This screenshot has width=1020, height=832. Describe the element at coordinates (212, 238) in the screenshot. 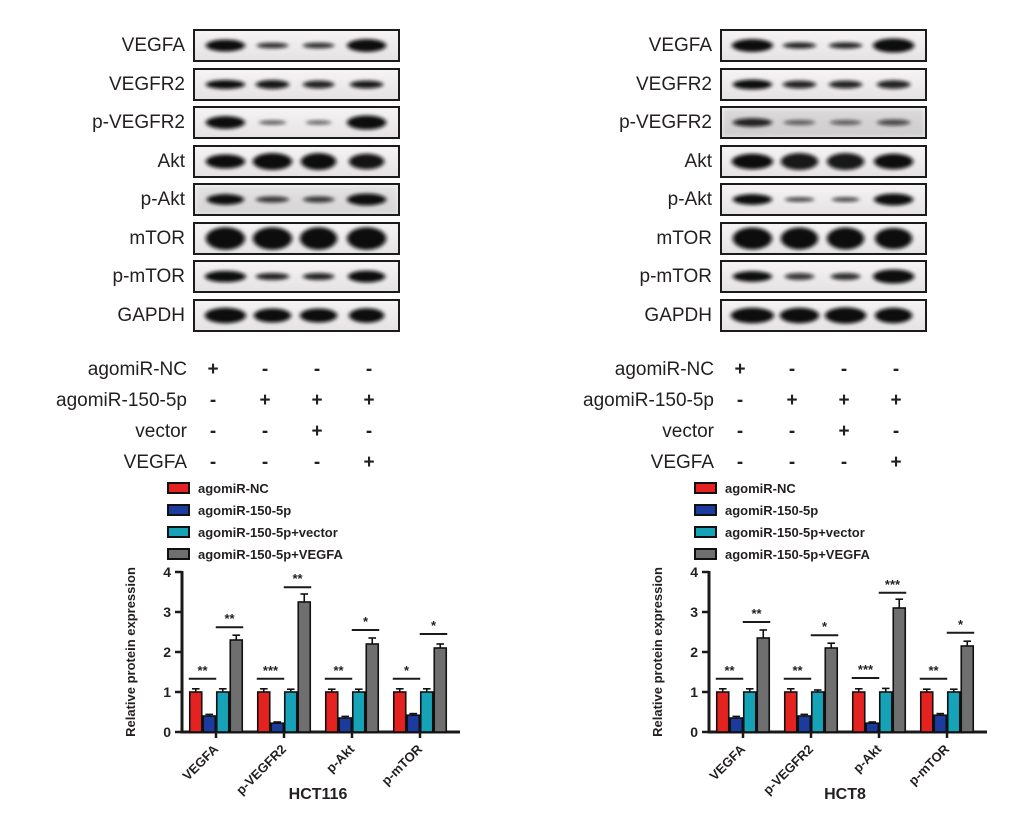

I see `blot-row: mTOR` at that location.